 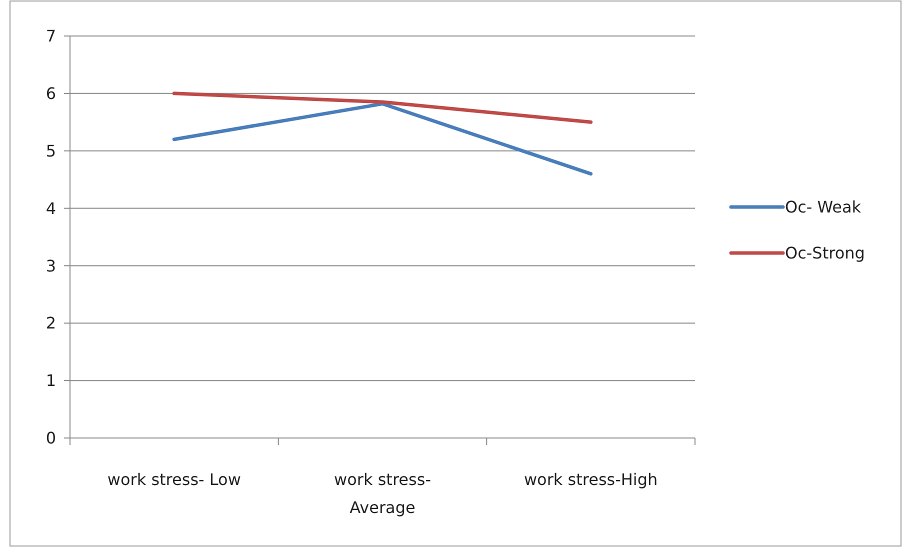 I want to click on y-tick-label: 6, so click(x=51, y=94).